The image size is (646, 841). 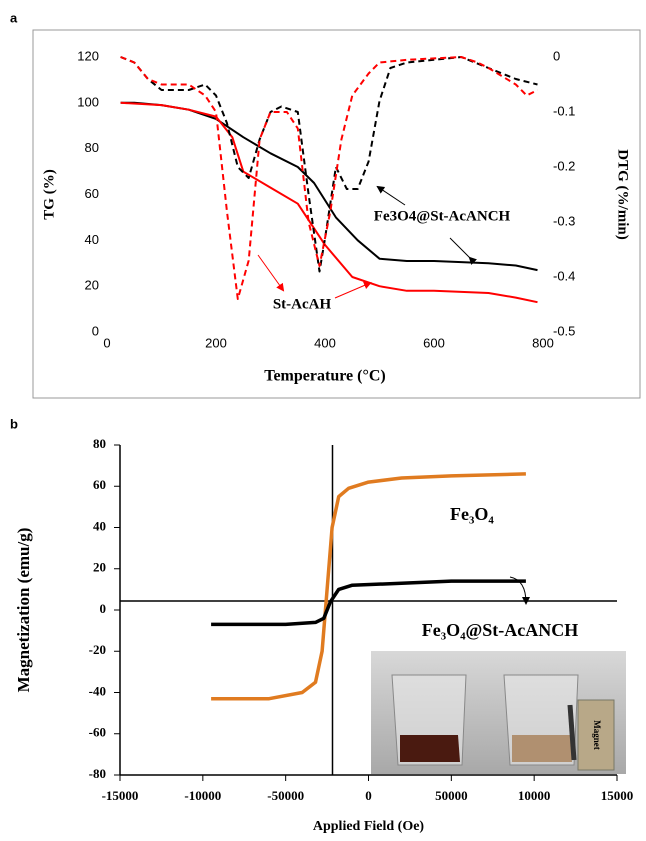 What do you see at coordinates (564, 165) in the screenshot?
I see `y2-tick-label: -0.2` at bounding box center [564, 165].